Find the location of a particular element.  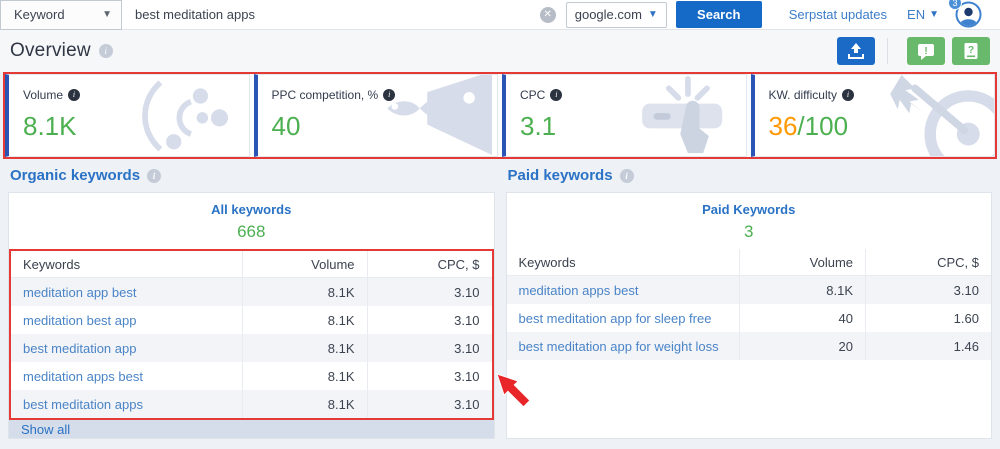

fish-icon is located at coordinates (440, 115).